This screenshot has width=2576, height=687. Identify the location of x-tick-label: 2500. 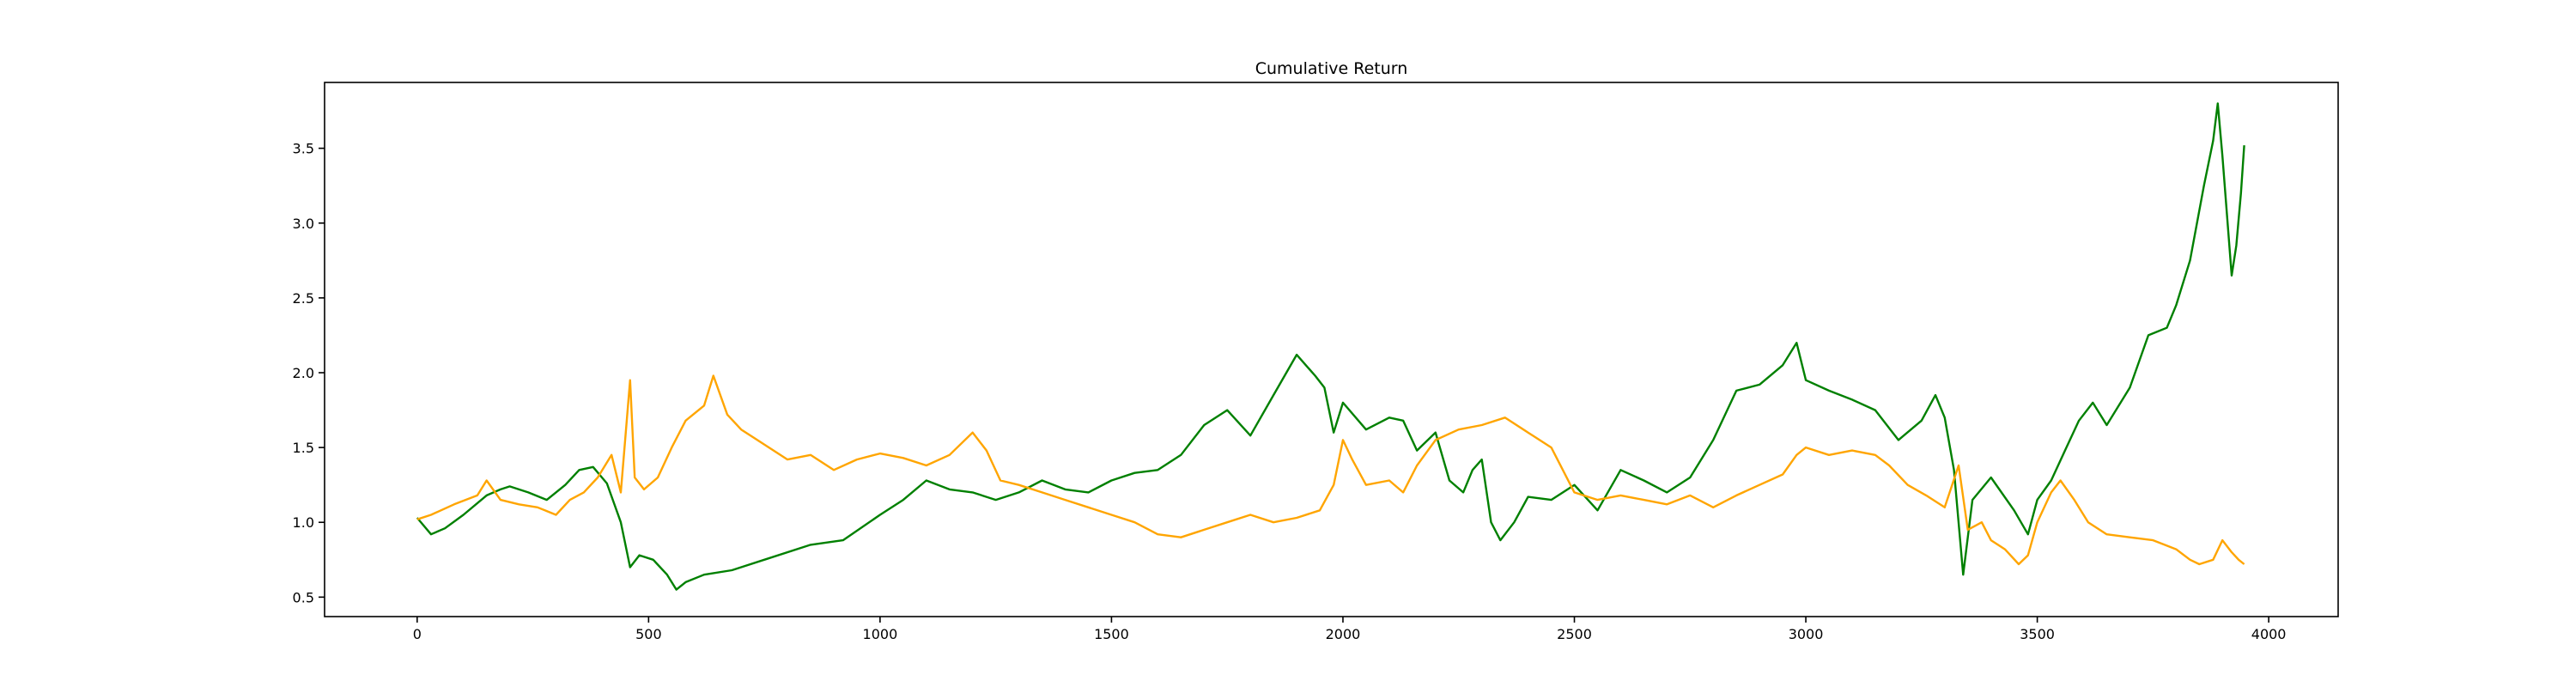
(1575, 634).